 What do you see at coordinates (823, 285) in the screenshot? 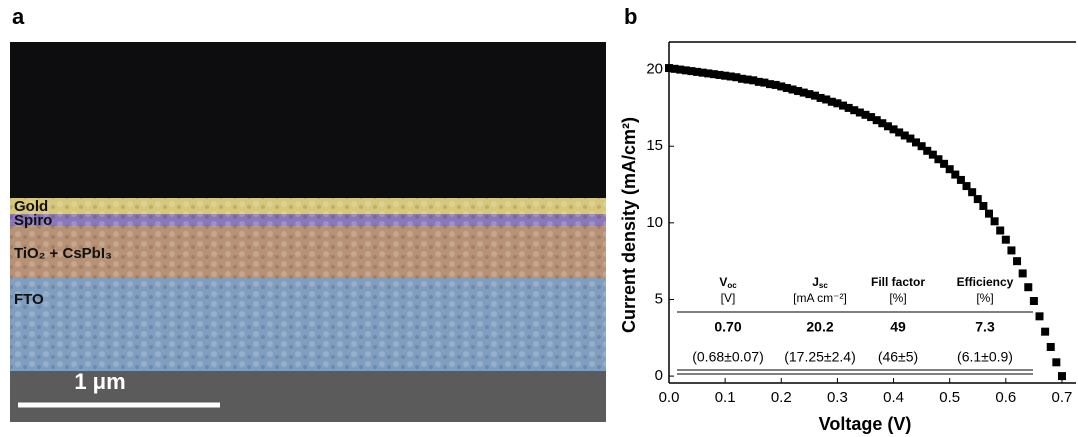
I see `header-subscript: sc` at bounding box center [823, 285].